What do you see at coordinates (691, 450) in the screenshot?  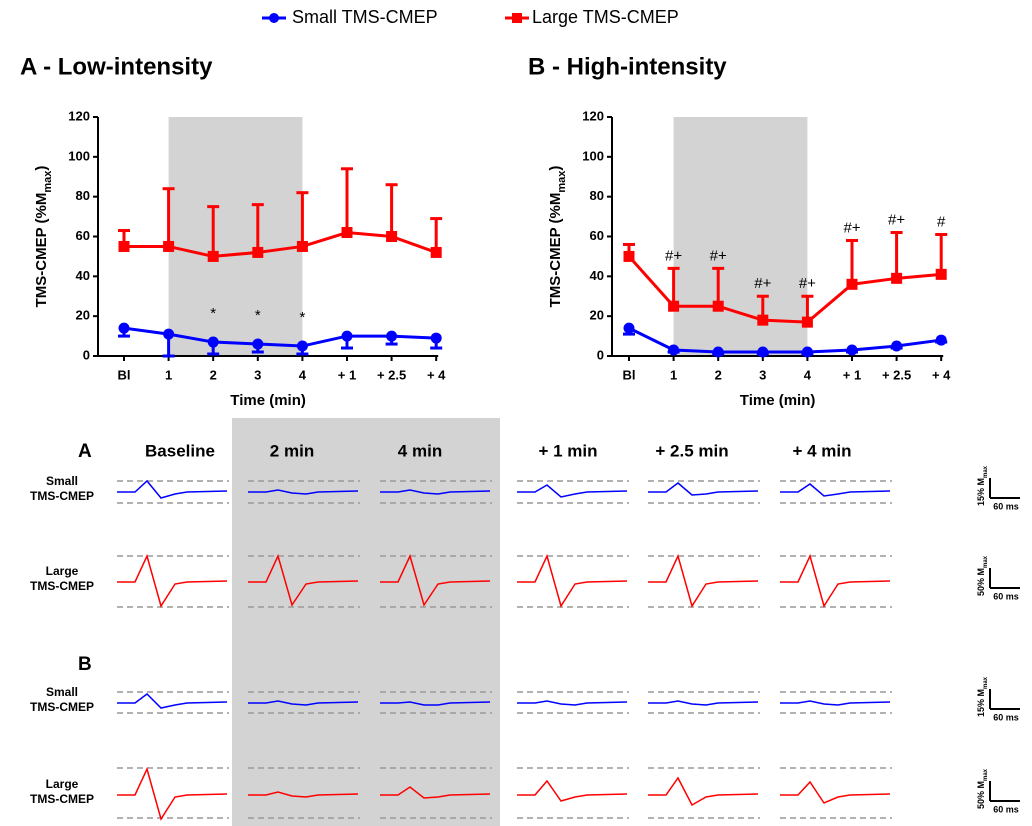 I see `column-header: + 2.5 min` at bounding box center [691, 450].